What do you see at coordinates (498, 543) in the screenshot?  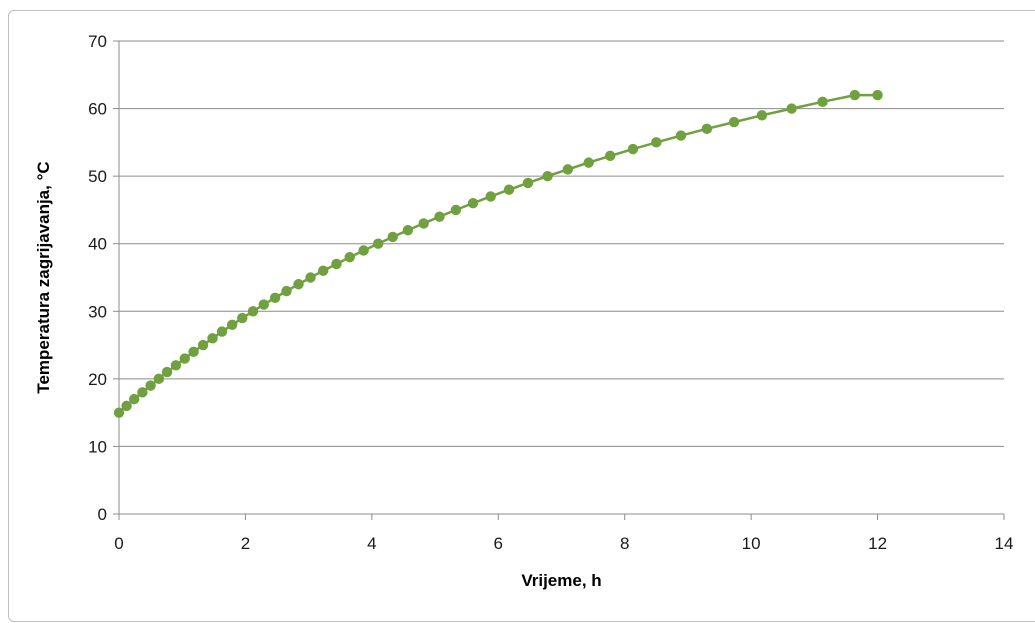 I see `x-tick-label: 6` at bounding box center [498, 543].